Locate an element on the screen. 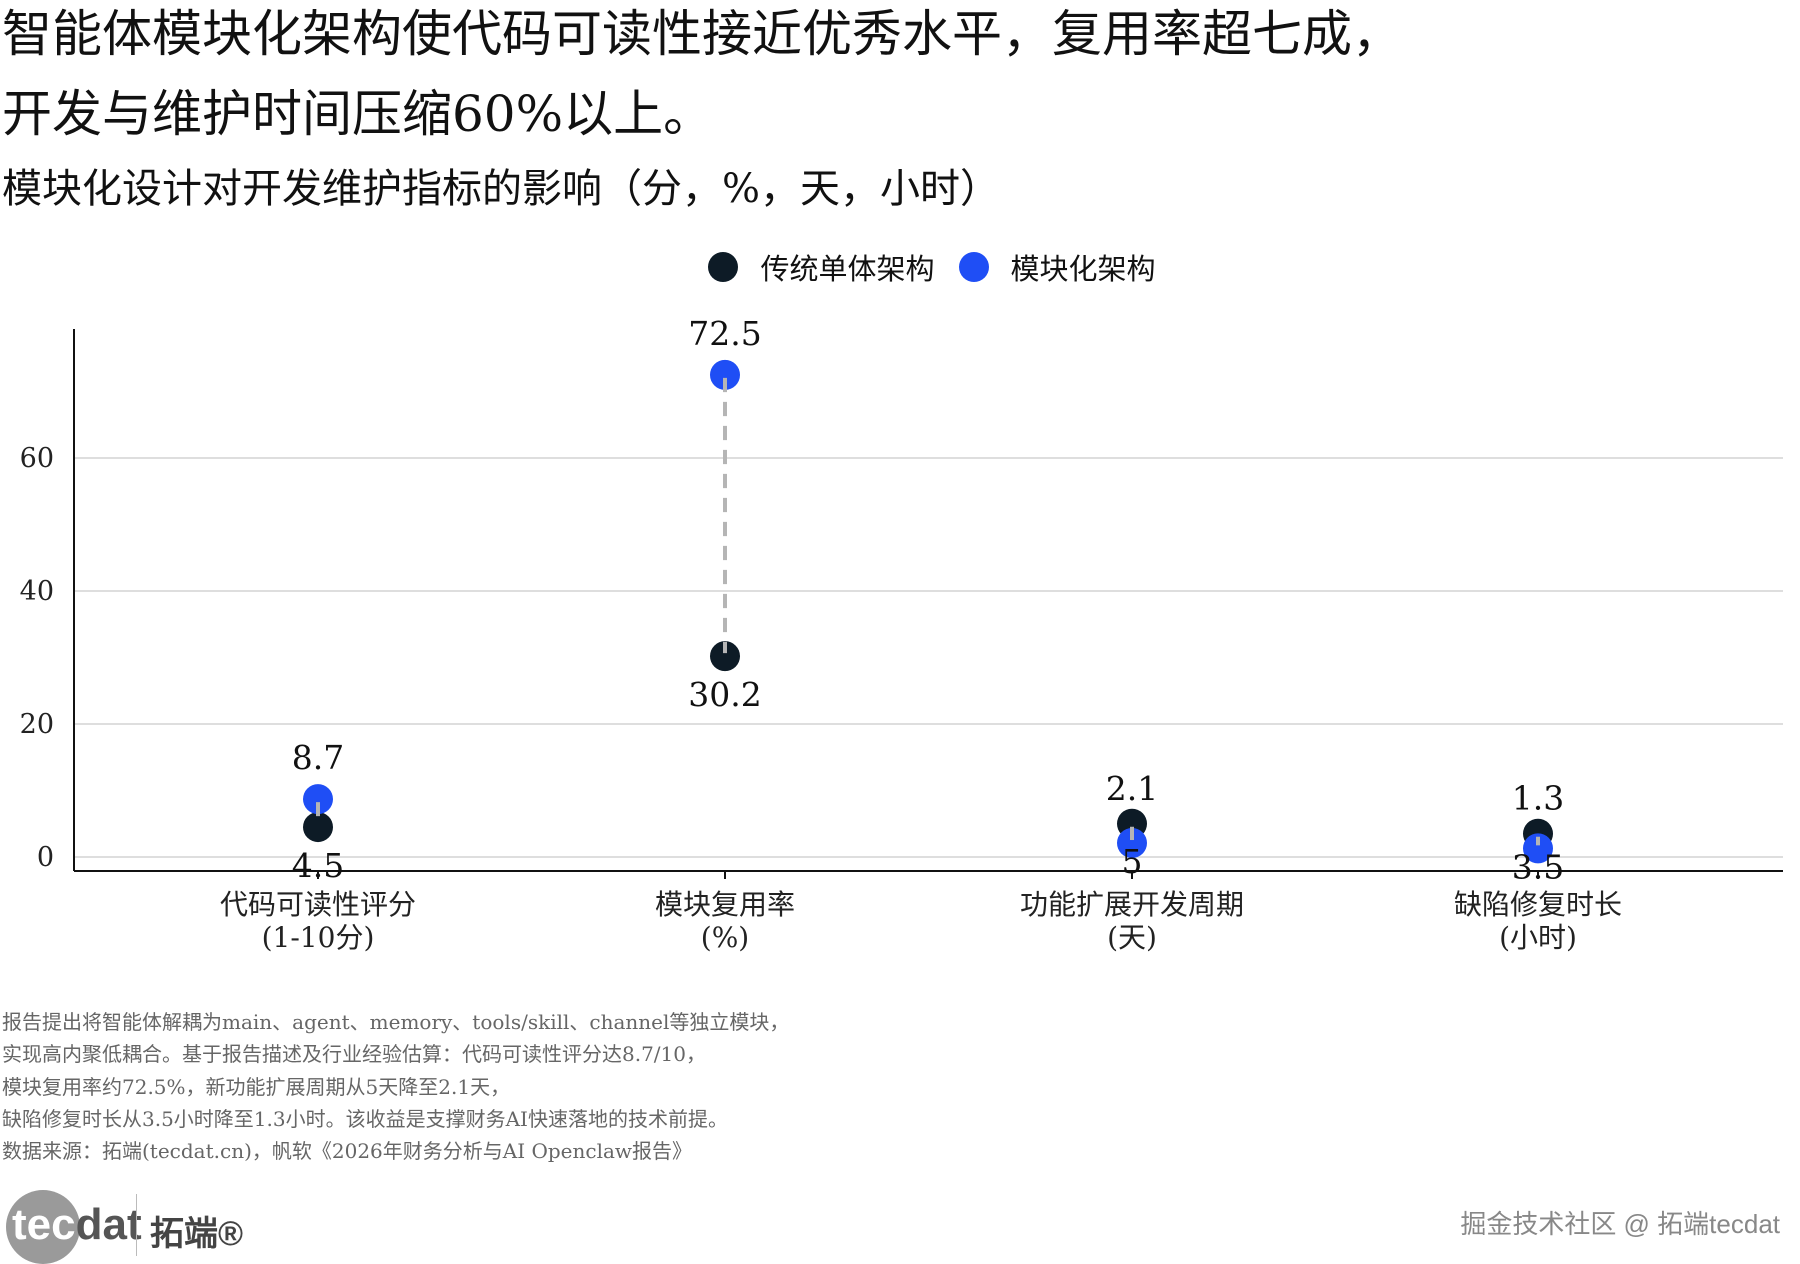  x-tick-label: (小时) is located at coordinates (1538, 937).